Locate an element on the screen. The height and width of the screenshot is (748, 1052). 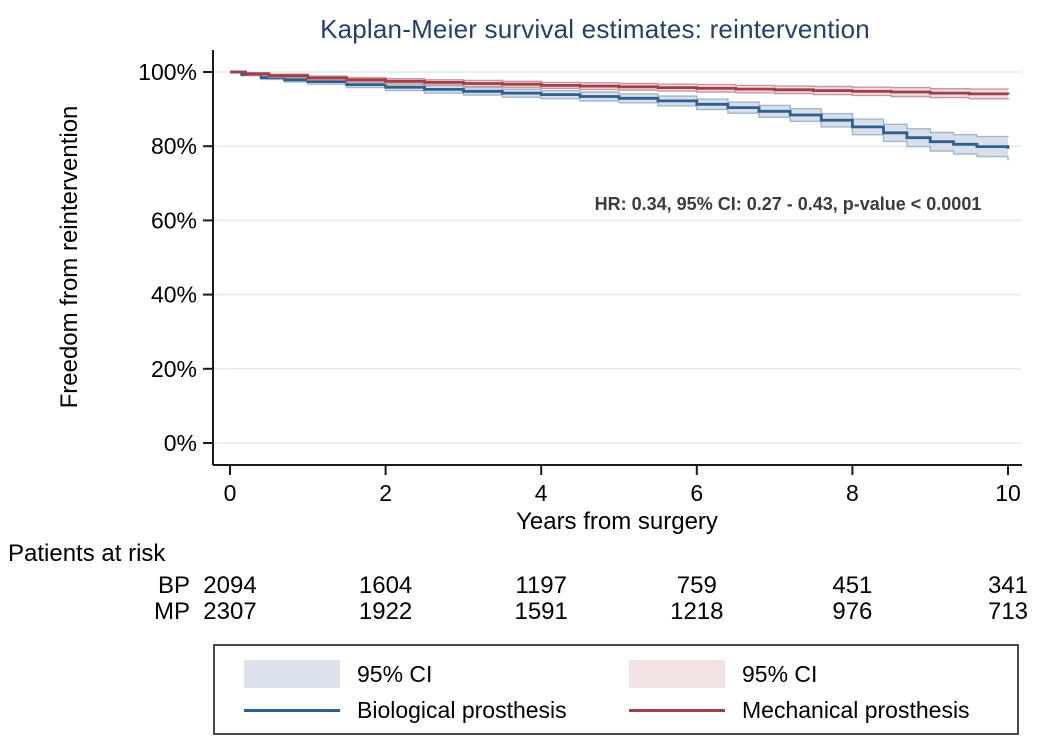
risk-value: 341 is located at coordinates (1008, 585).